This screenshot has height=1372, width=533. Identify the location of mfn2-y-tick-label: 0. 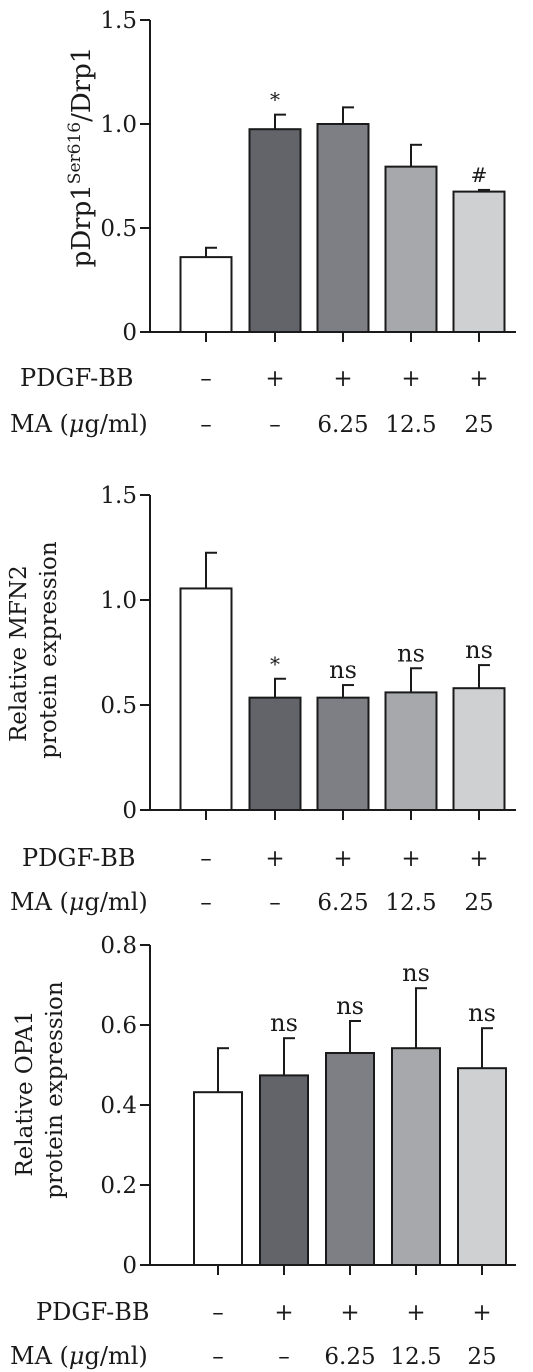
(129, 811).